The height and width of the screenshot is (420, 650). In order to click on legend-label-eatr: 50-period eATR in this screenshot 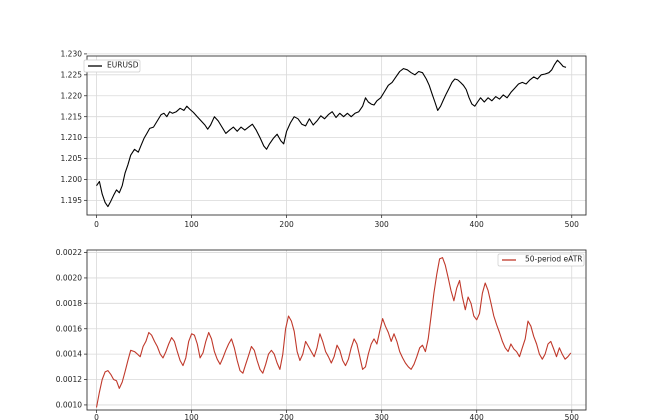, I will do `click(553, 259)`.